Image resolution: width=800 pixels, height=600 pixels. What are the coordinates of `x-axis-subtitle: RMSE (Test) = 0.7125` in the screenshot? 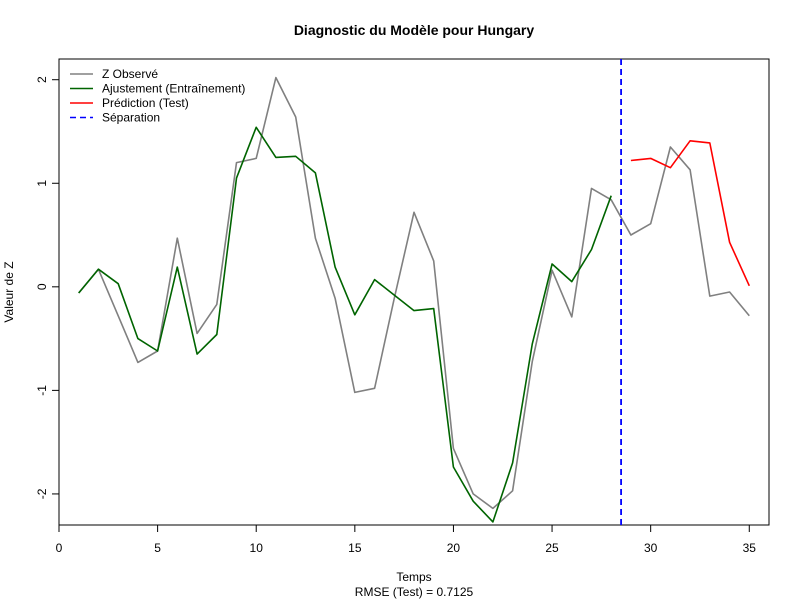 It's located at (414, 592).